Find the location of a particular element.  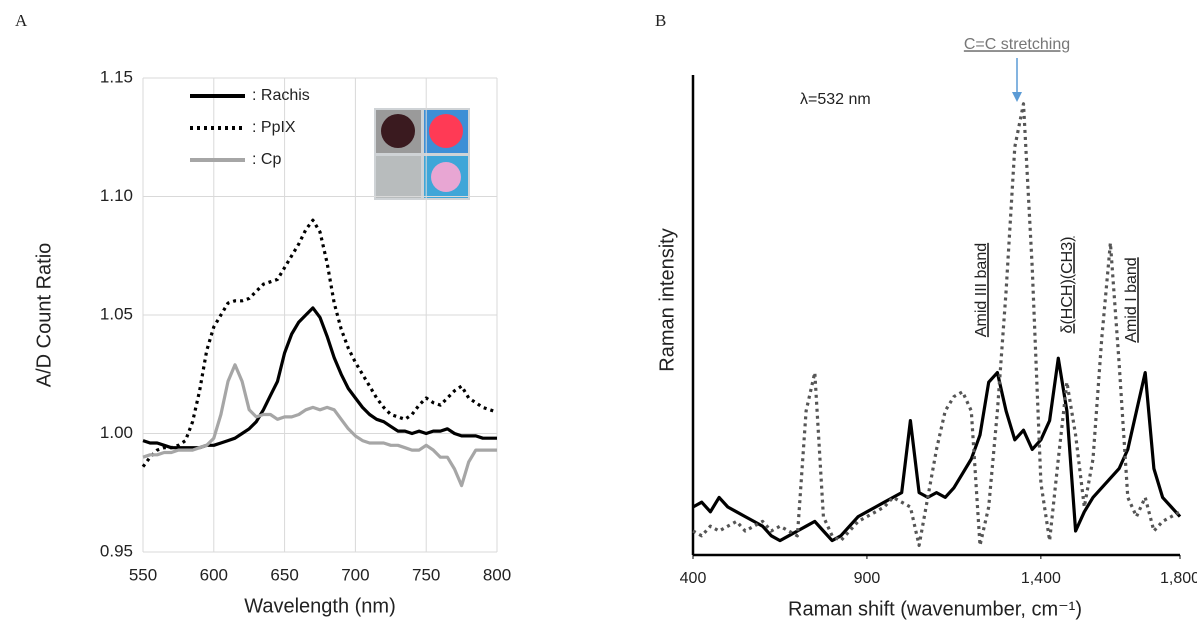

y-tick-label: 1.05 is located at coordinates (116, 313).